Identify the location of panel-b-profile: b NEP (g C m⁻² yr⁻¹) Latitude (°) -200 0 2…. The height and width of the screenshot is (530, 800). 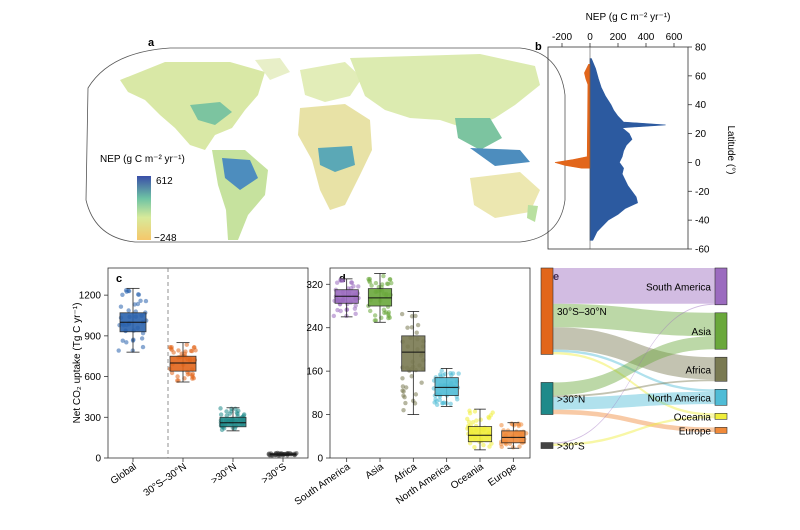
(635, 134).